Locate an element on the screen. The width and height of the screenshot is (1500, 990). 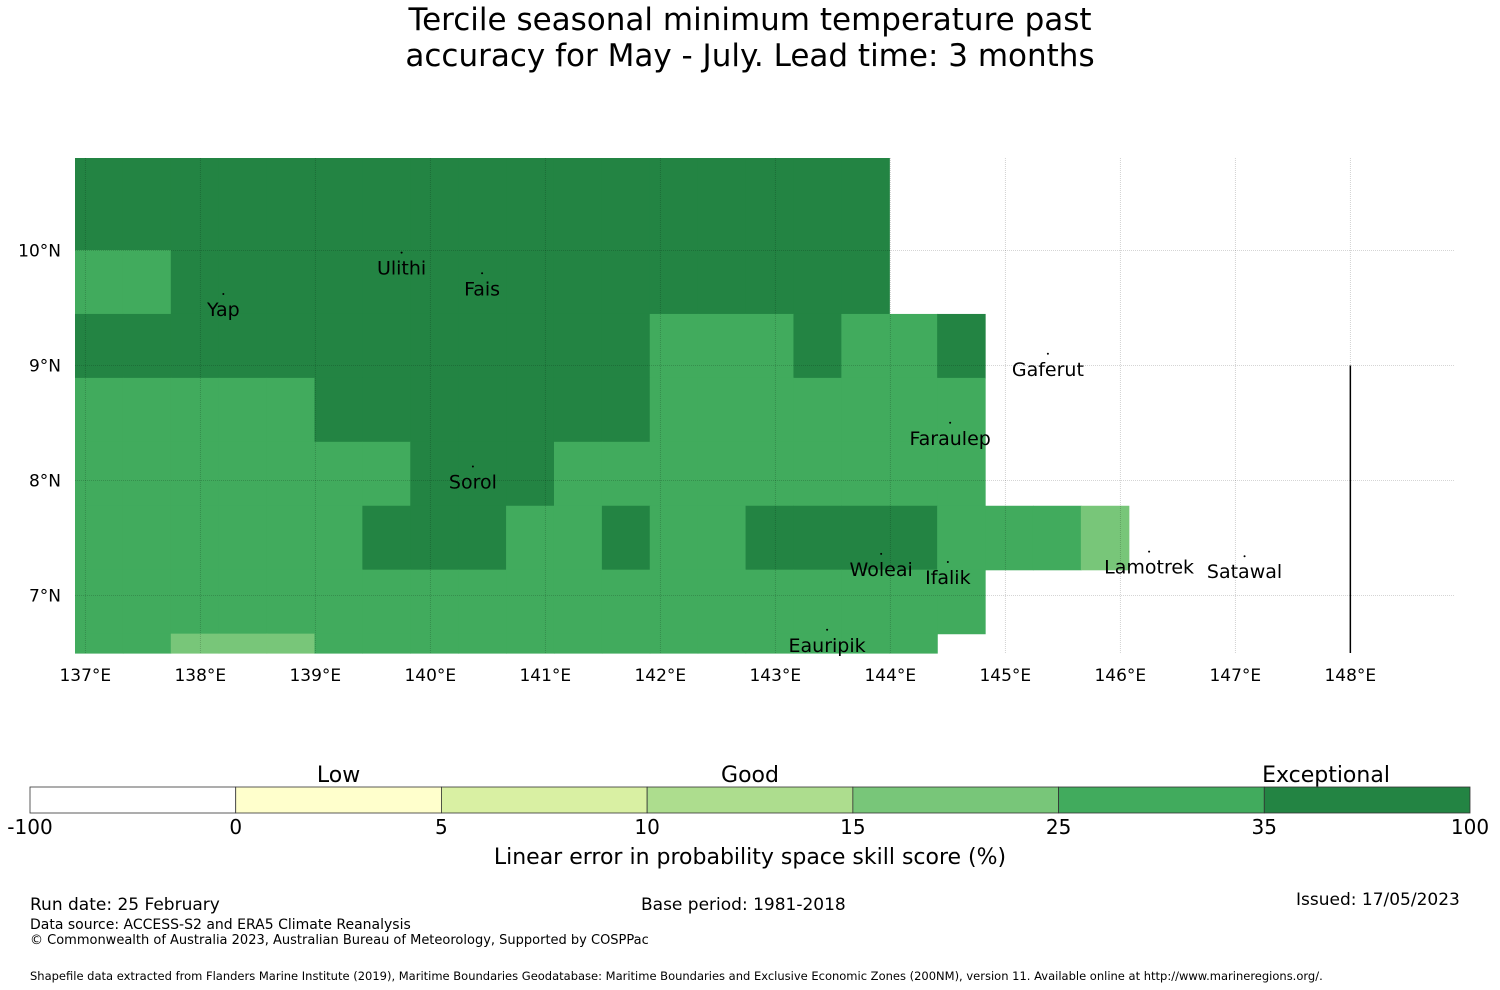
lon-tick-label: 148°E is located at coordinates (1350, 676).